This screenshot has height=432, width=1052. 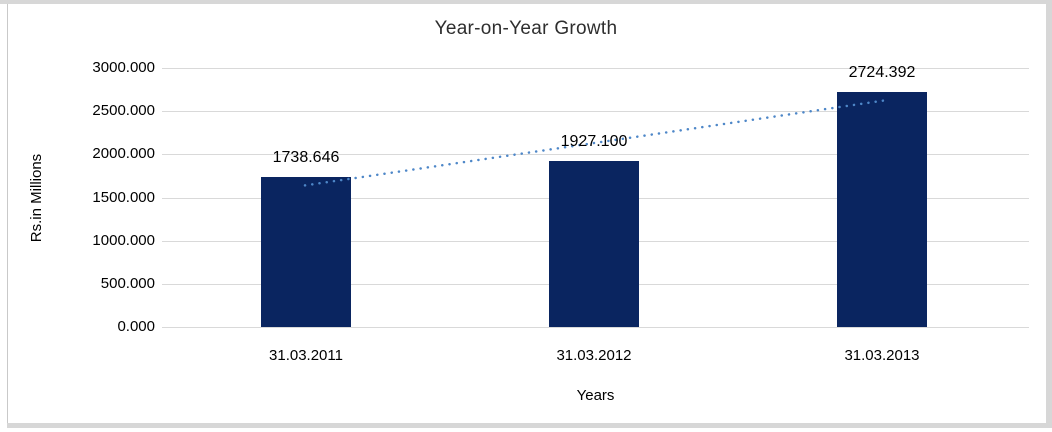 What do you see at coordinates (526, 28) in the screenshot?
I see `chart-title: Year-on-Year Growth` at bounding box center [526, 28].